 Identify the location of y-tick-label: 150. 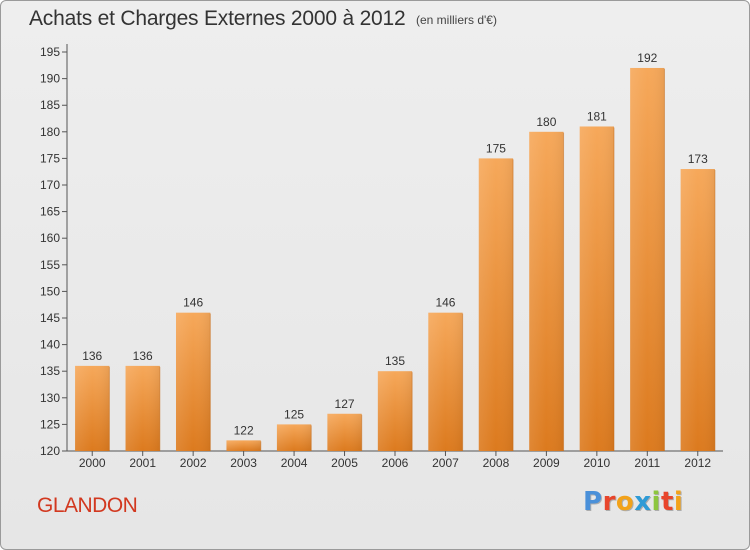
(50, 291).